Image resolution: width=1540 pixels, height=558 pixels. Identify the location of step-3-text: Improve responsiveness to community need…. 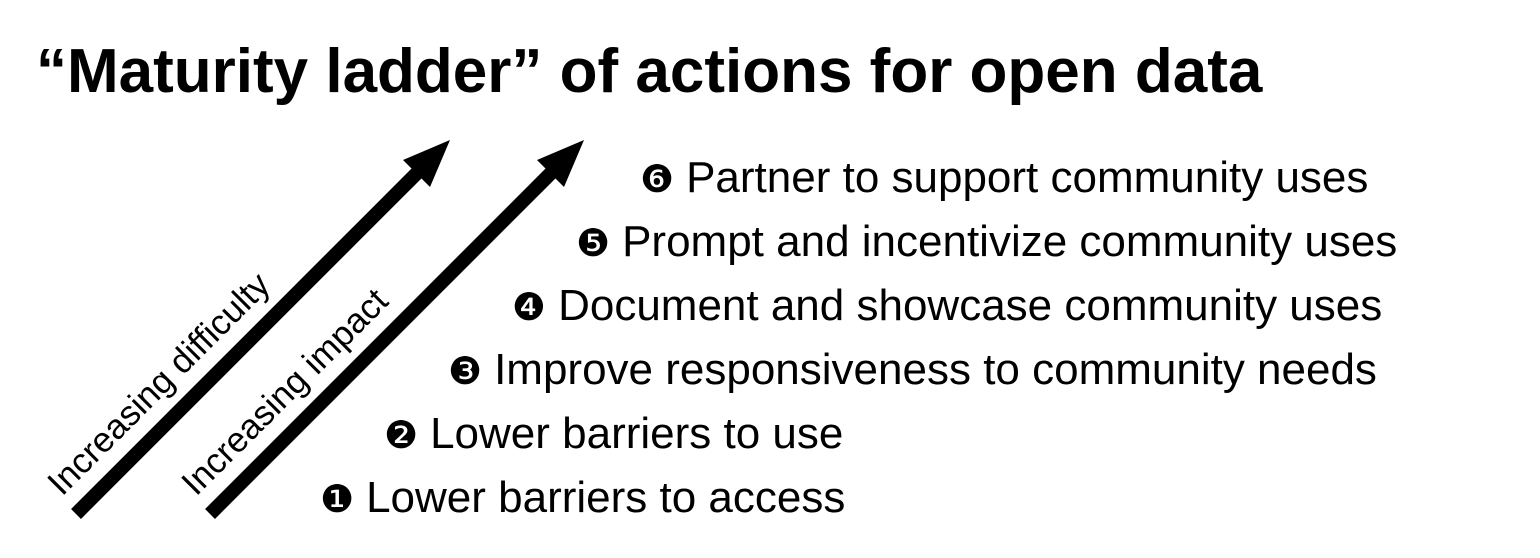
(935, 369).